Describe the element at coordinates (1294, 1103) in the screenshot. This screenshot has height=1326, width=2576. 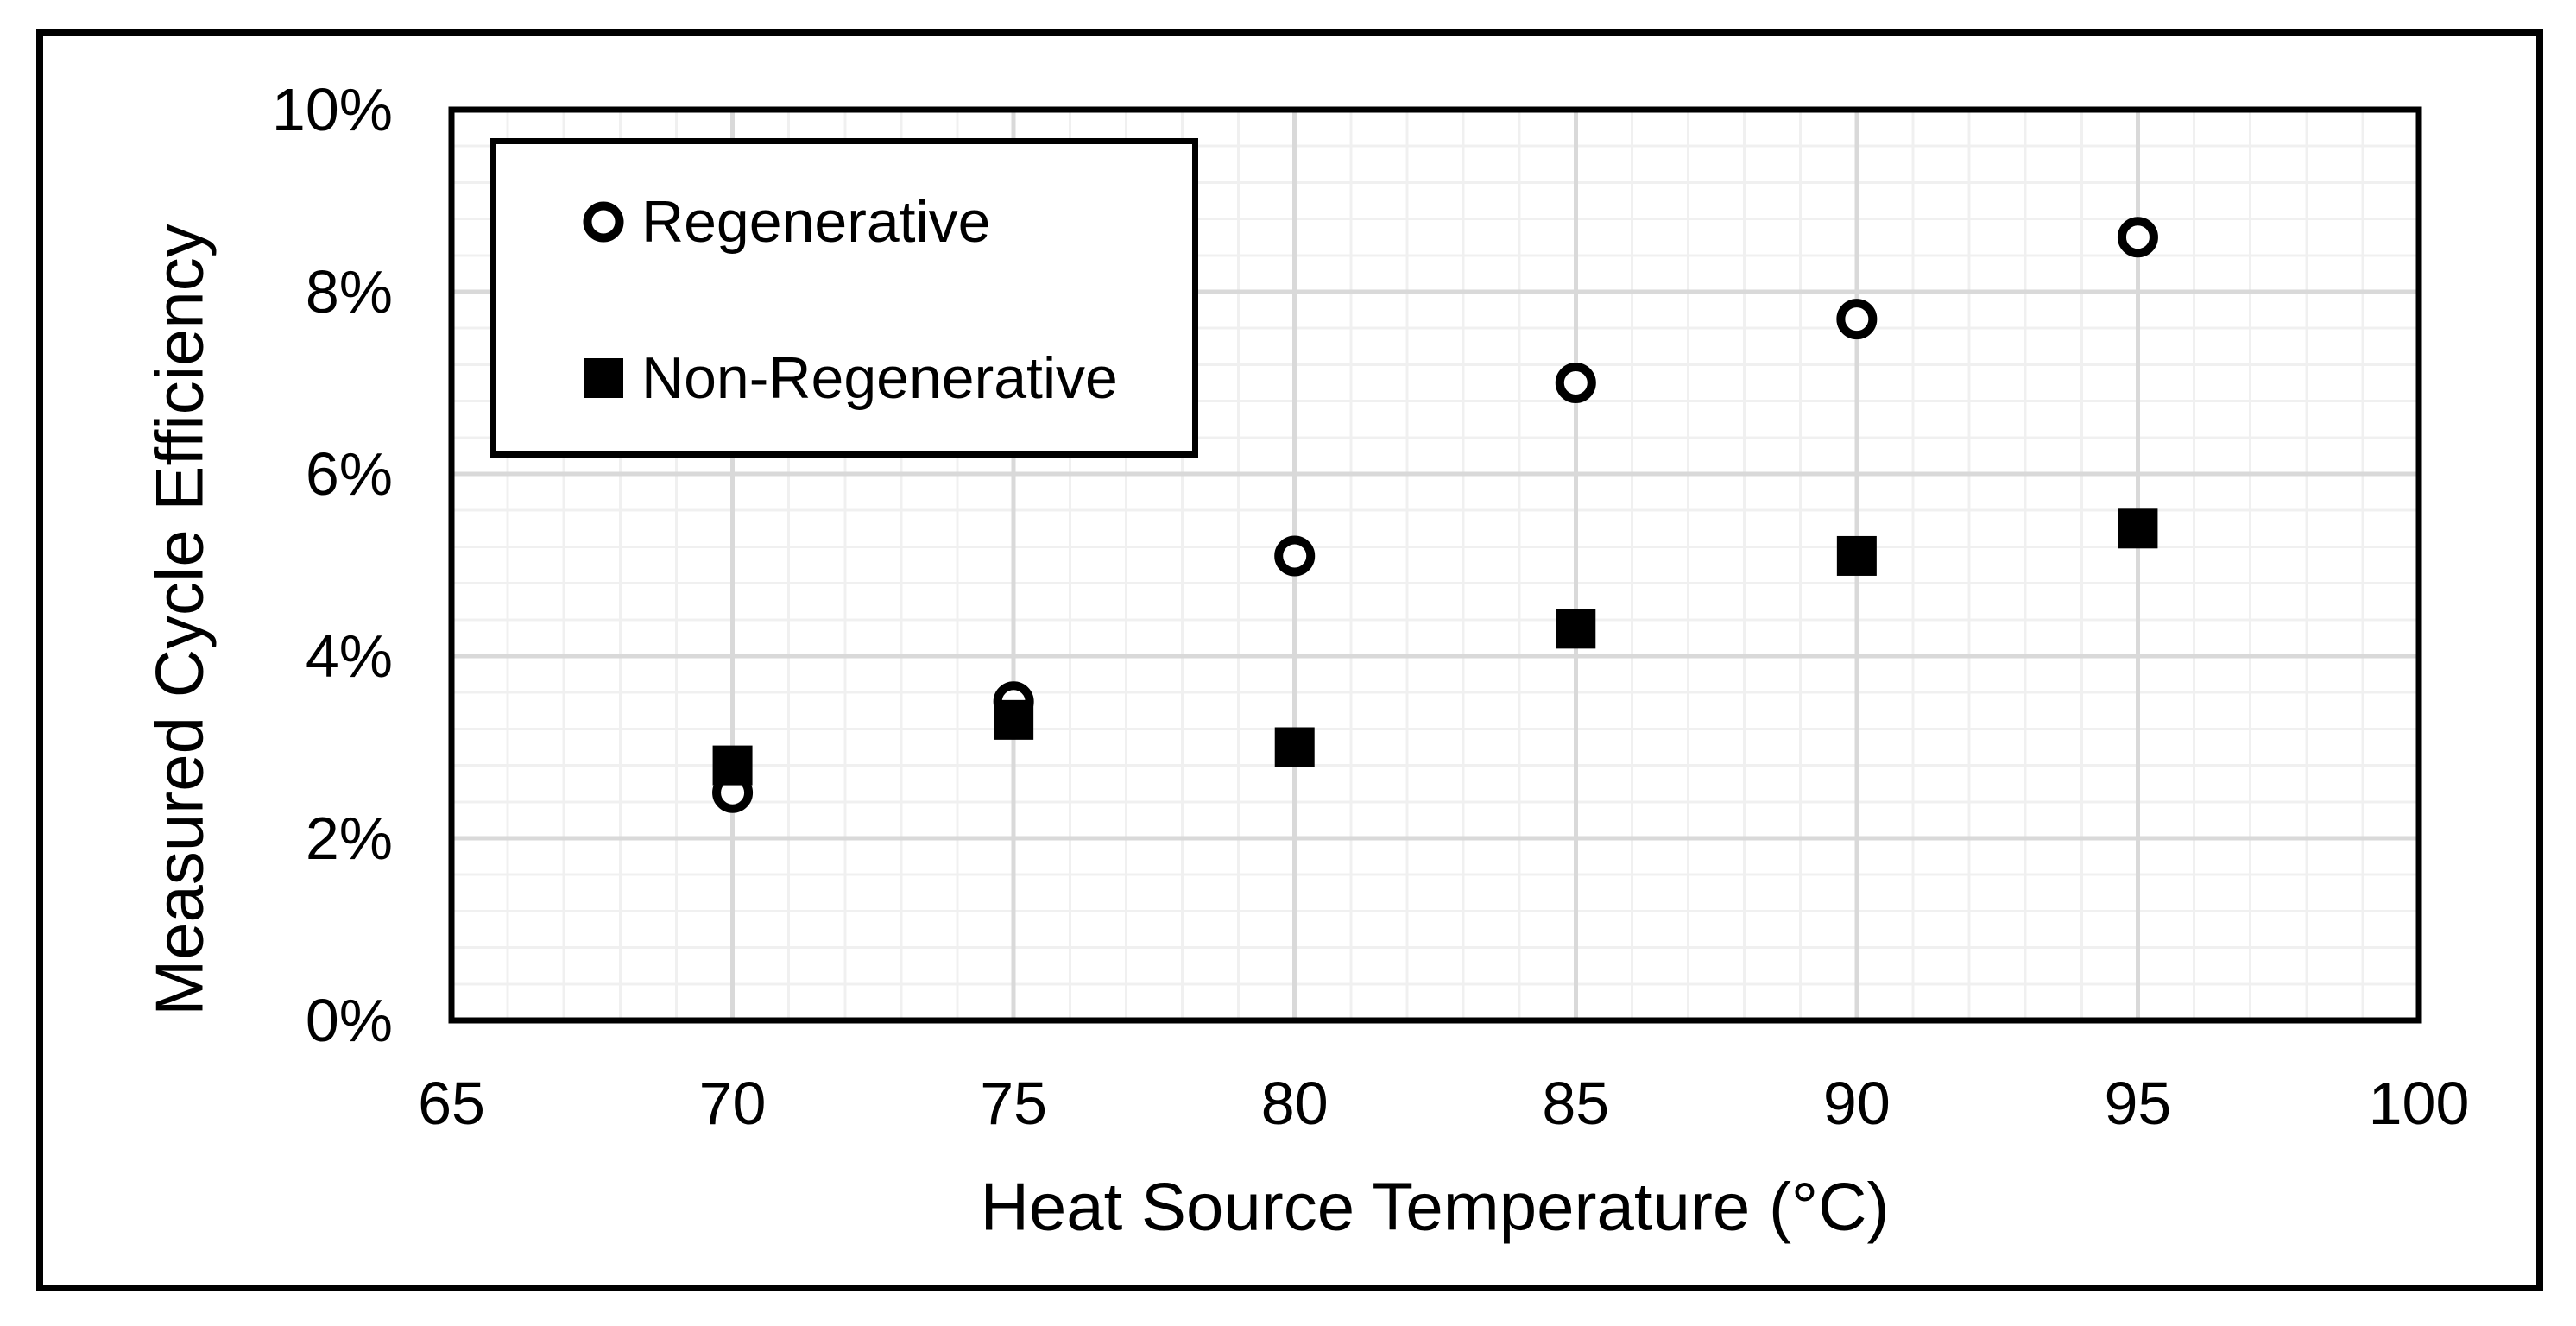
I see `x-tick-label-80: 80` at that location.